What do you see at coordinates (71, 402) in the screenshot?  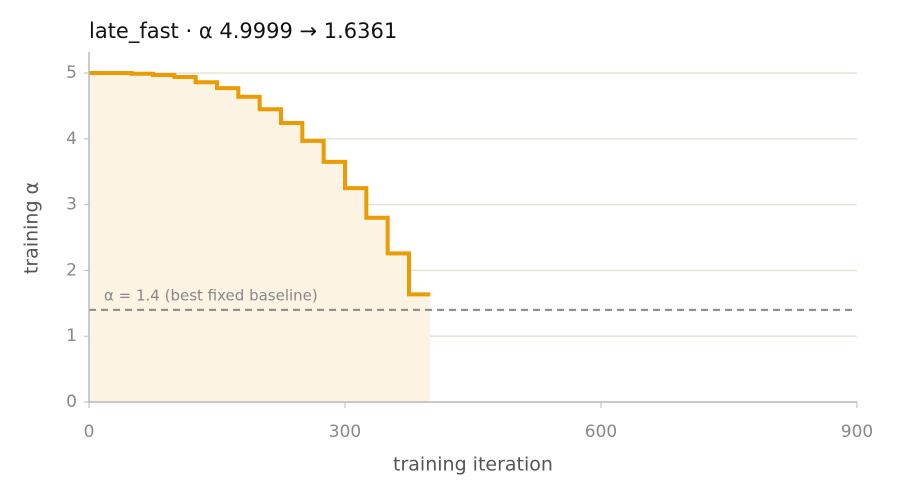 I see `y-tick-label: 0` at bounding box center [71, 402].